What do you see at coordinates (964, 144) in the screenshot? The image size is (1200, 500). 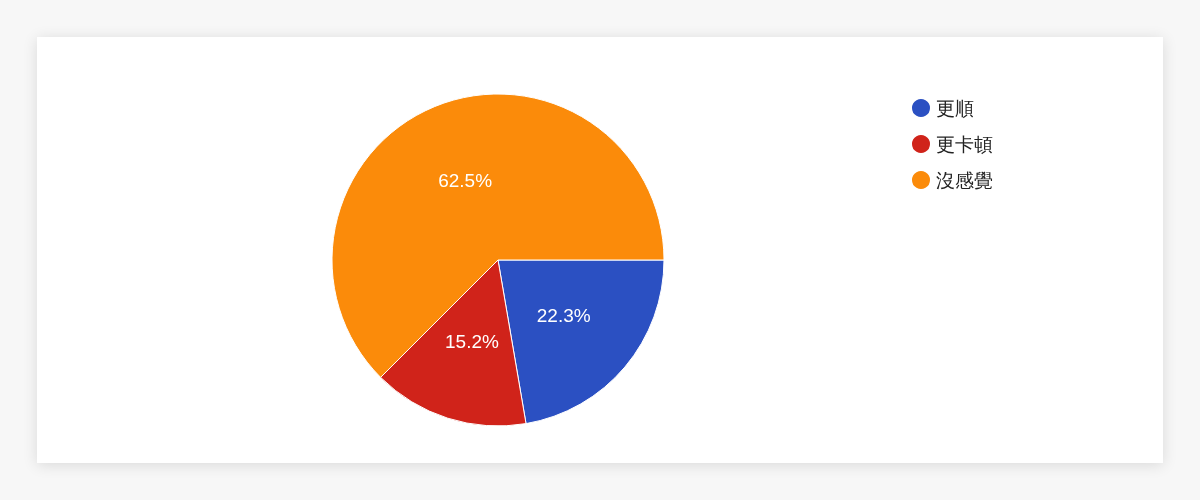 I see `legend-label: 更卡頓` at bounding box center [964, 144].